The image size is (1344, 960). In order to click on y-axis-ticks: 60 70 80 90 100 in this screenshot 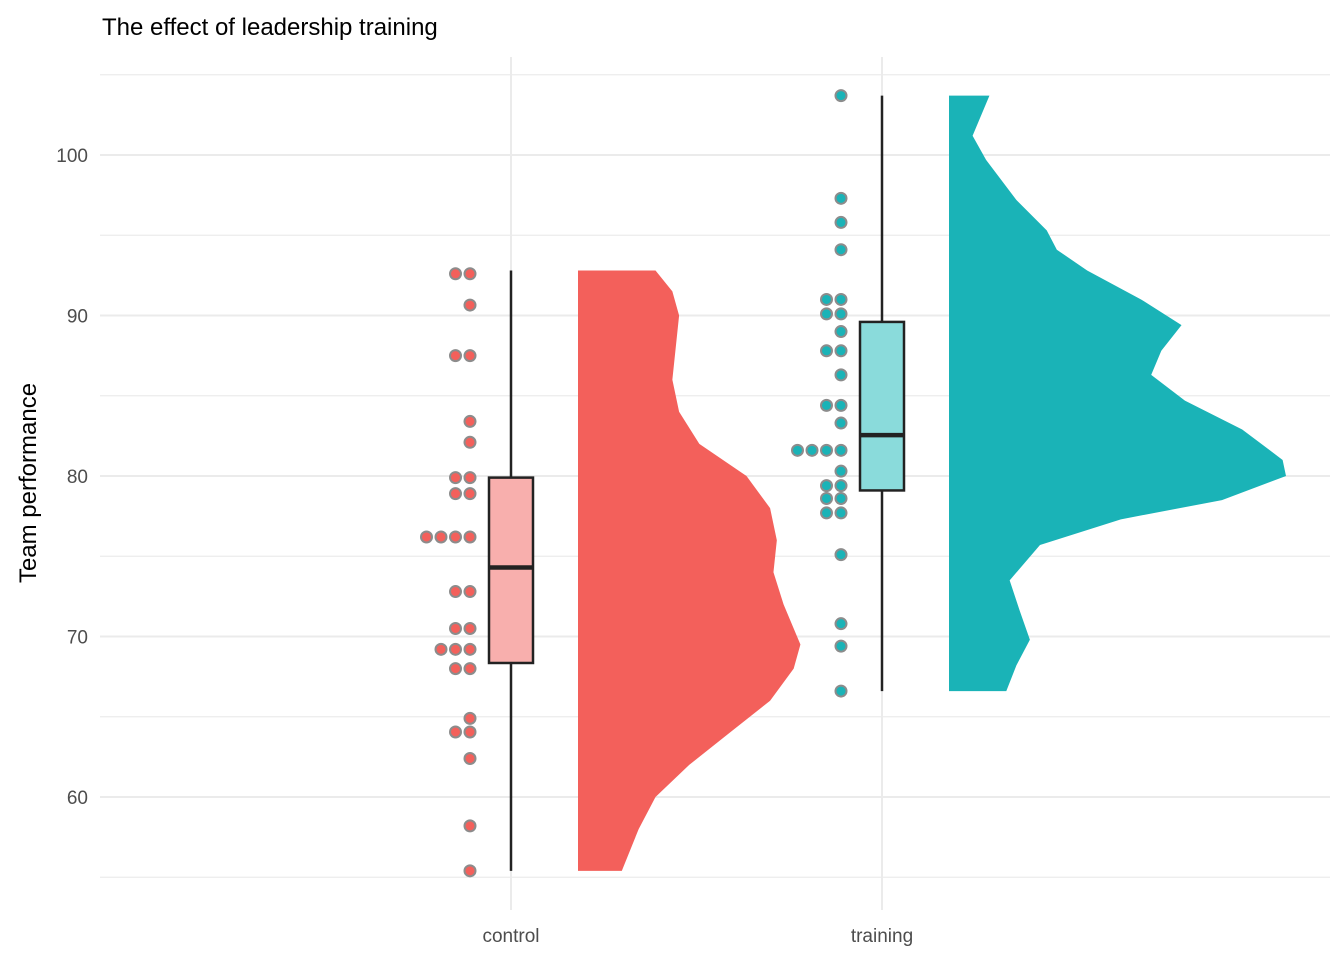, I will do `click(72, 477)`.